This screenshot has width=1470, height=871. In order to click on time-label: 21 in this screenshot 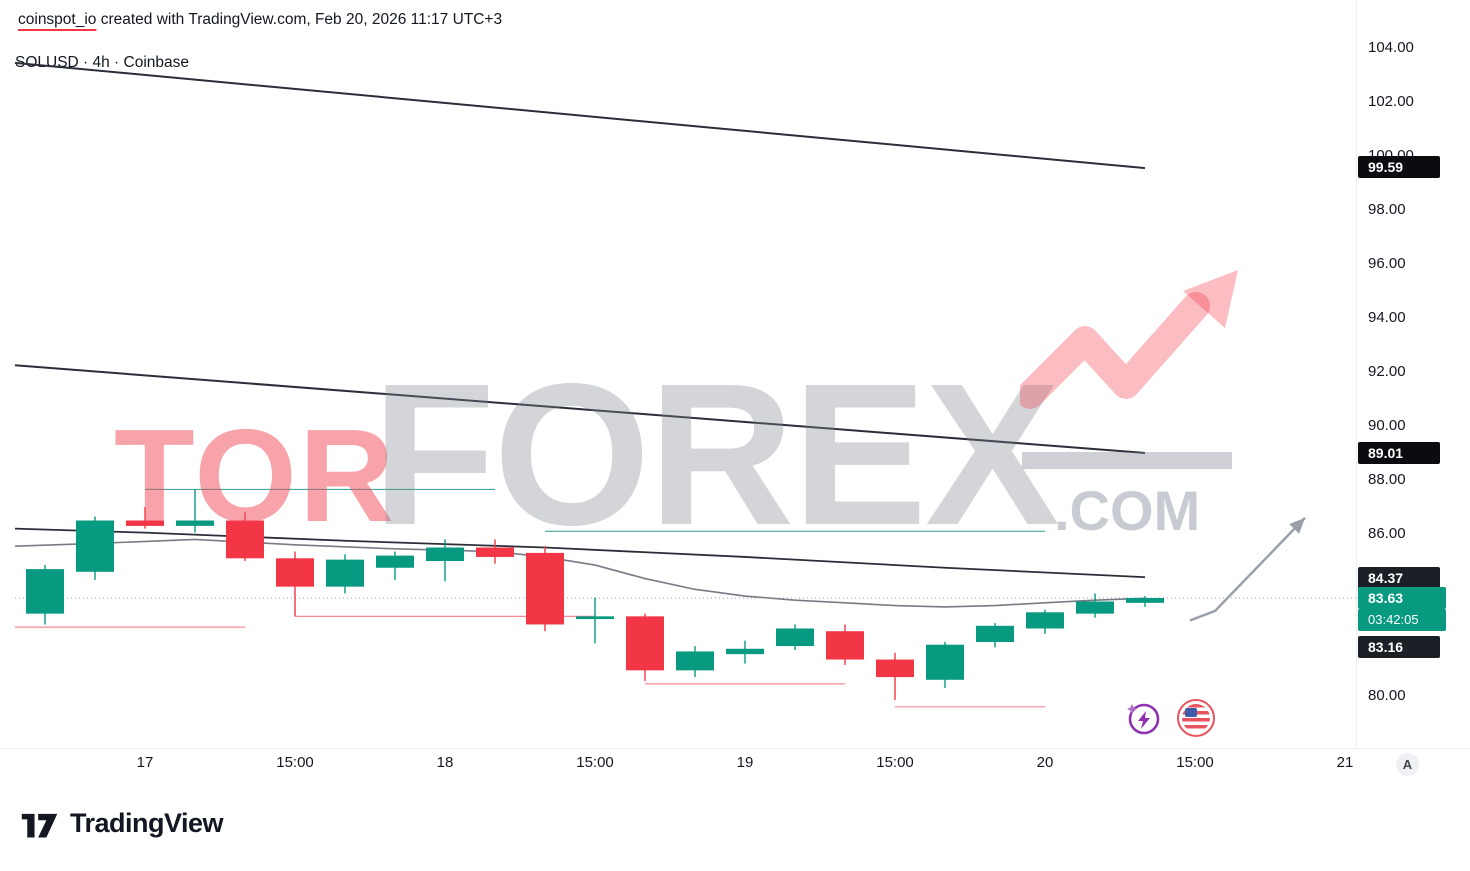, I will do `click(1345, 762)`.